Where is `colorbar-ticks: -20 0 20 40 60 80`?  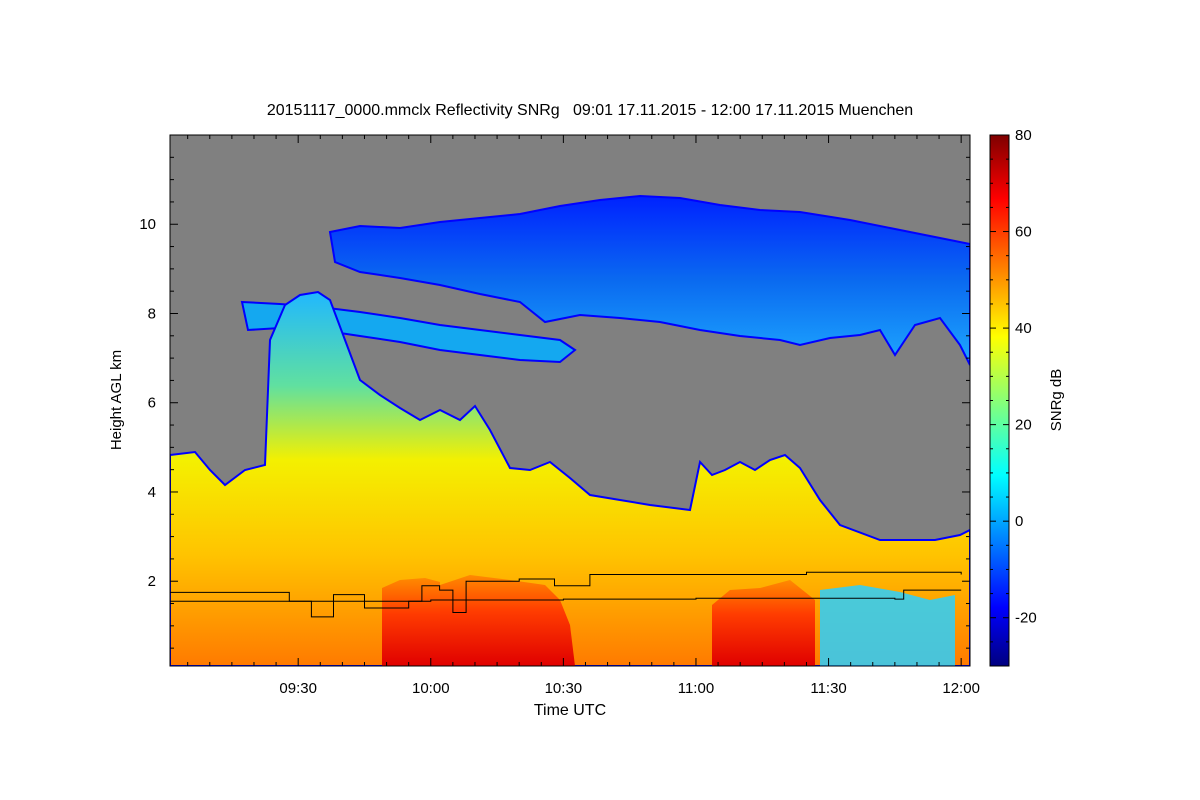
colorbar-ticks: -20 0 20 40 60 80 is located at coordinates (1013, 397).